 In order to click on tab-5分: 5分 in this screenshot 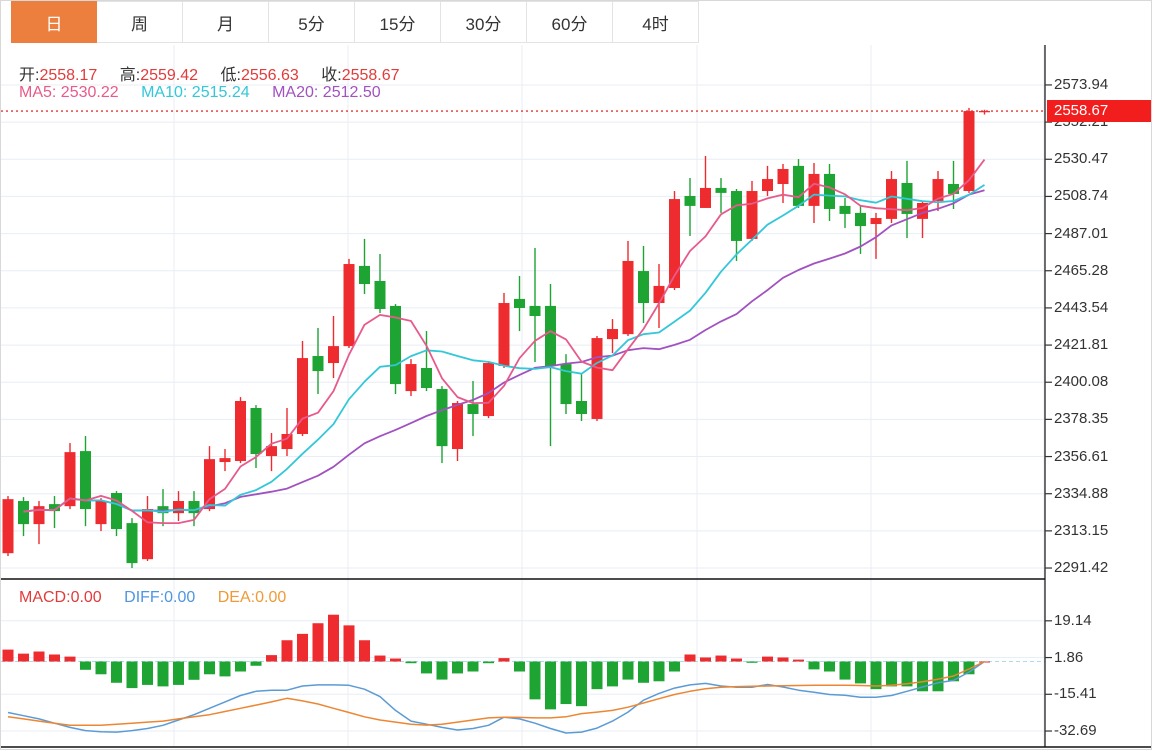, I will do `click(312, 22)`.